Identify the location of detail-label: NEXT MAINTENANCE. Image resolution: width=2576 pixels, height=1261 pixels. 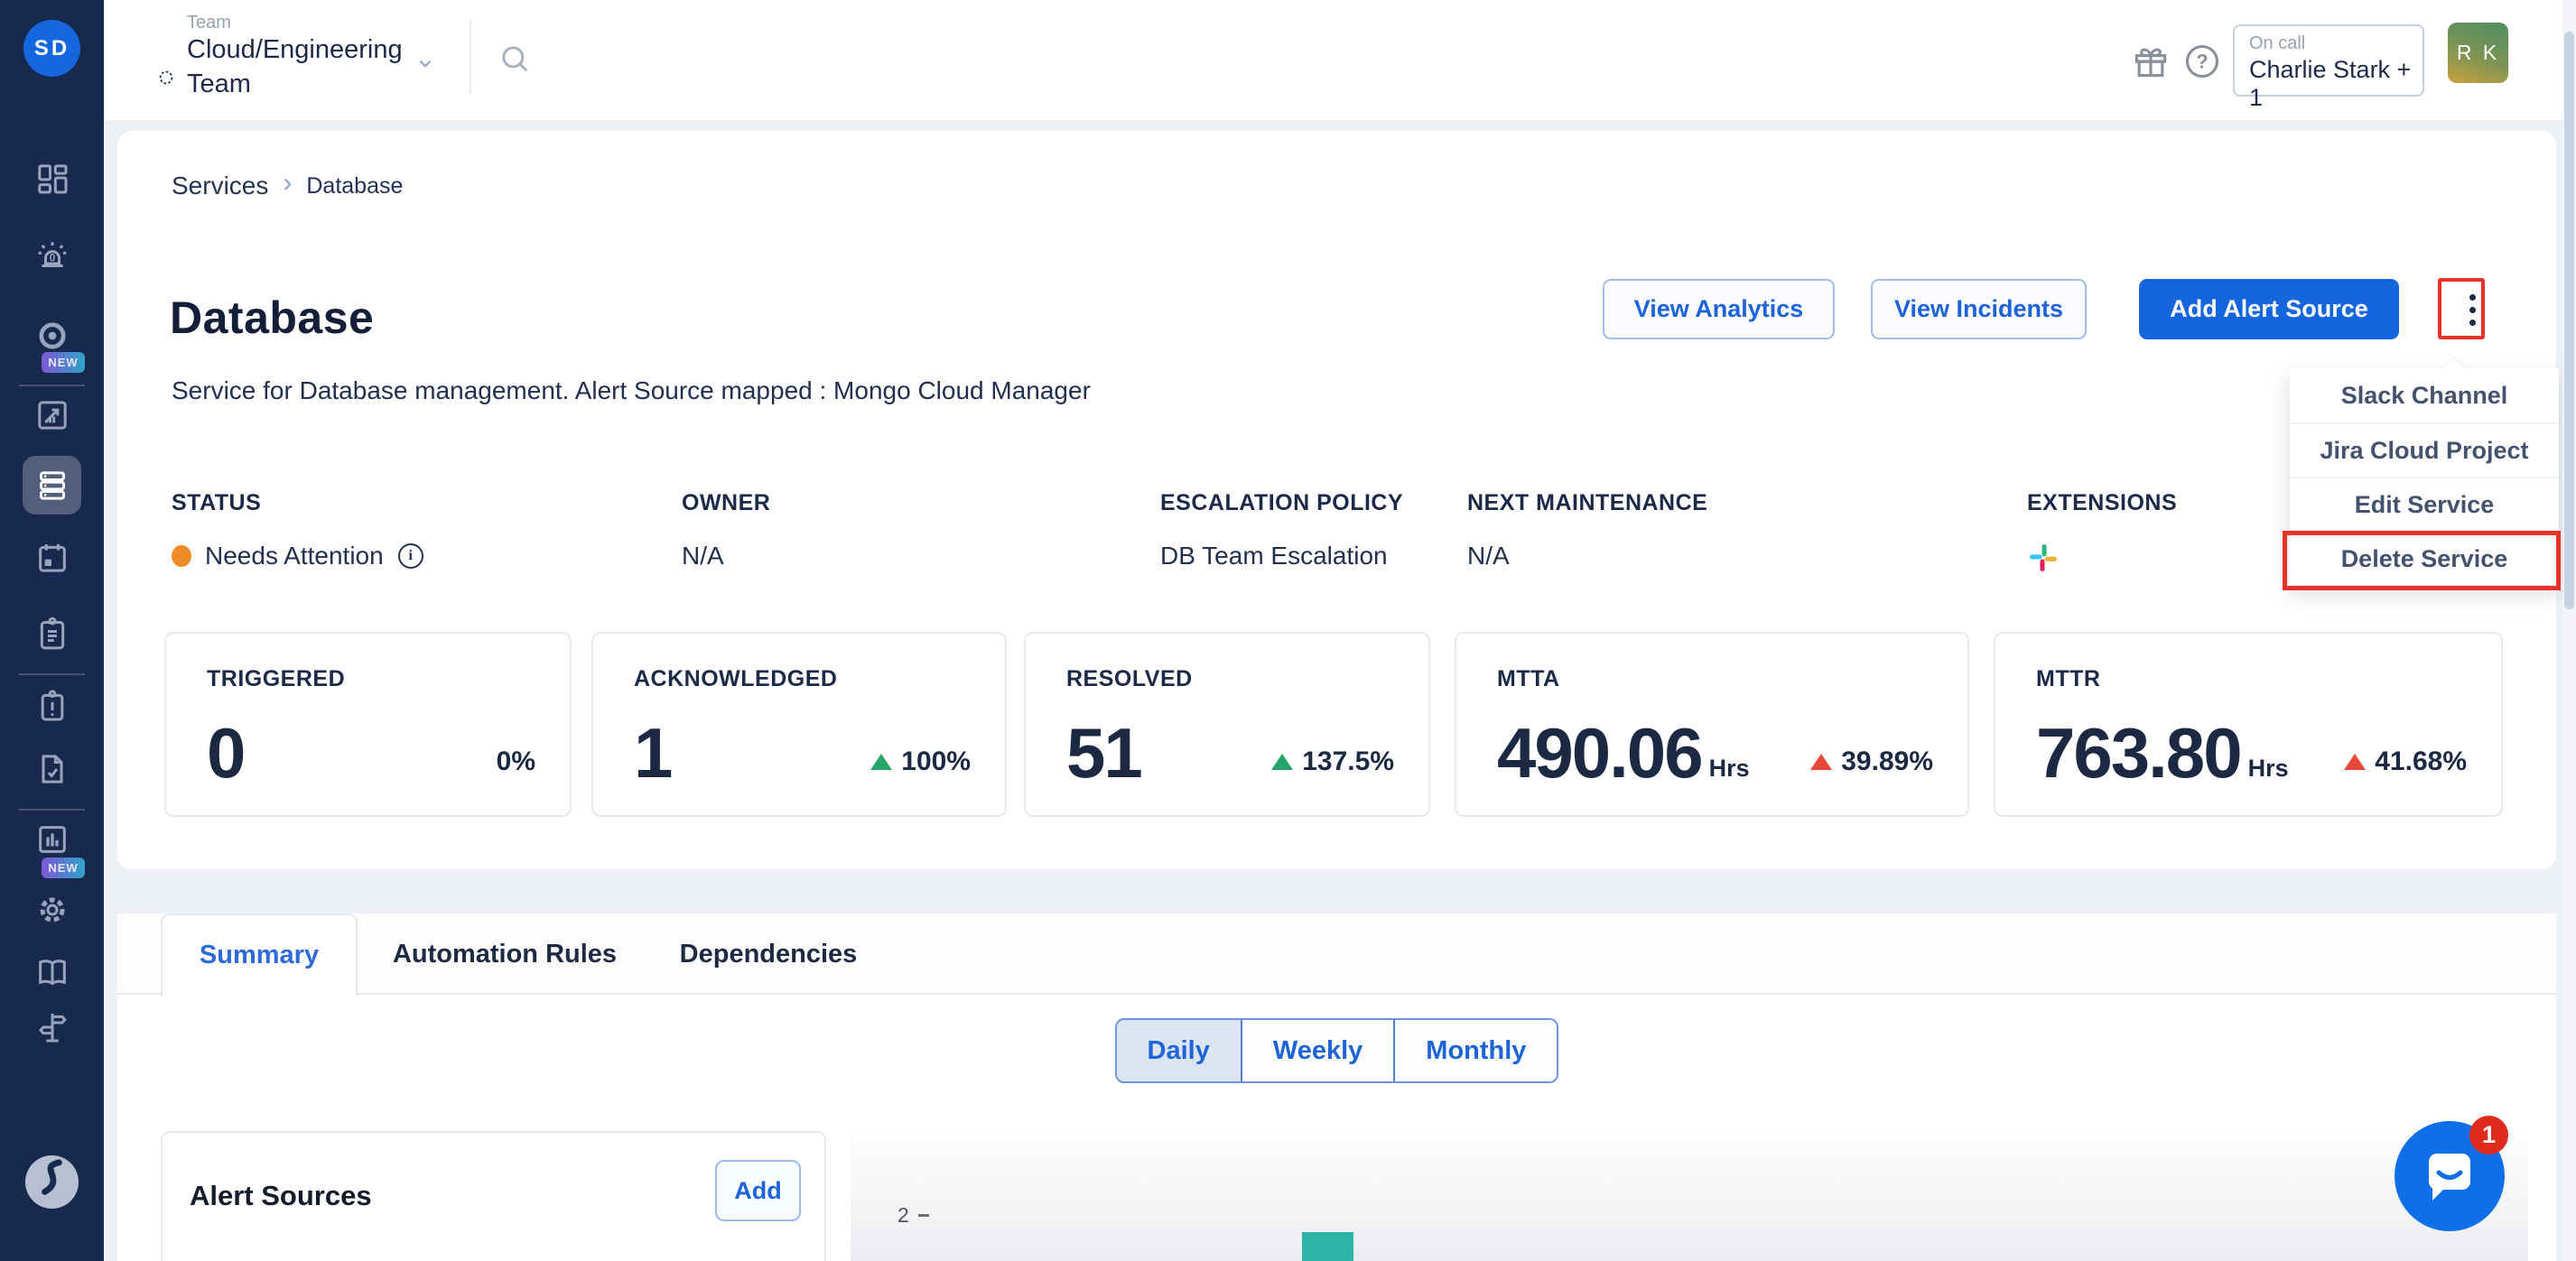
(1587, 502).